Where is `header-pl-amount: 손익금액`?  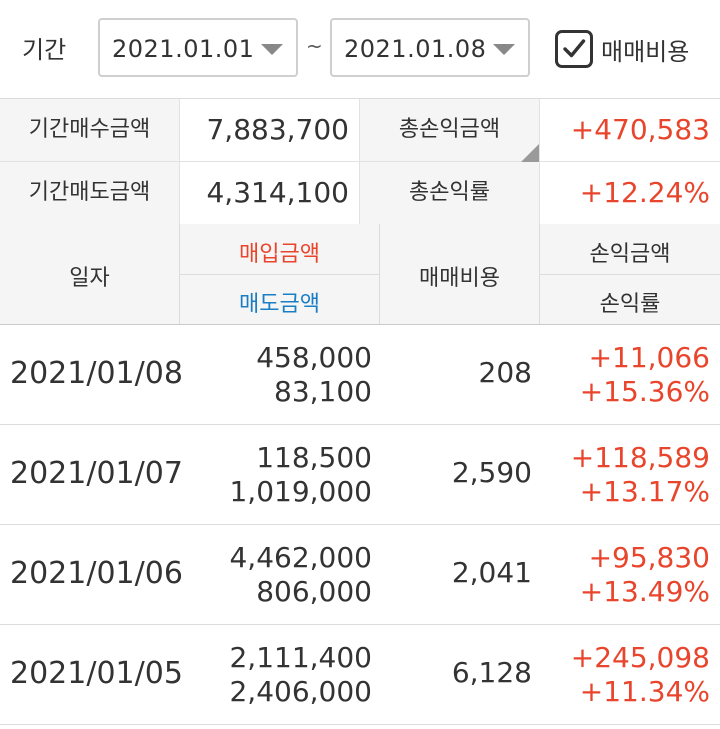 header-pl-amount: 손익금액 is located at coordinates (630, 254).